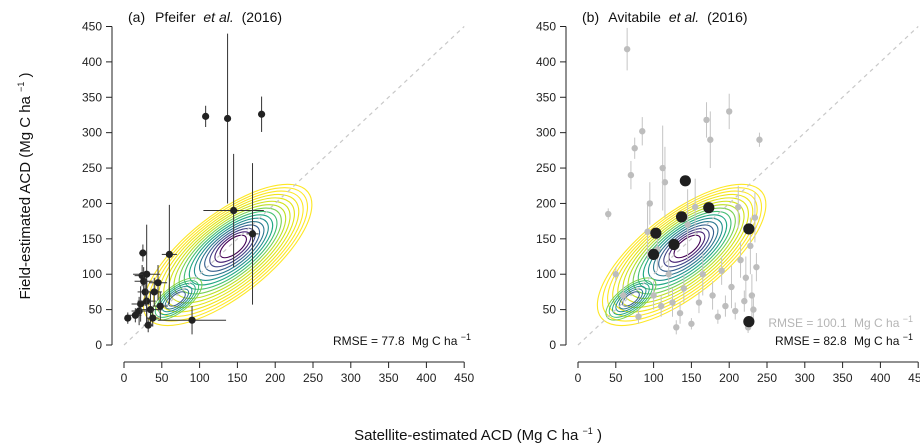  Describe the element at coordinates (551, 185) in the screenshot. I see `panel-b-y-axis: 0 50 100 150 200 250 300 350 400 450` at that location.